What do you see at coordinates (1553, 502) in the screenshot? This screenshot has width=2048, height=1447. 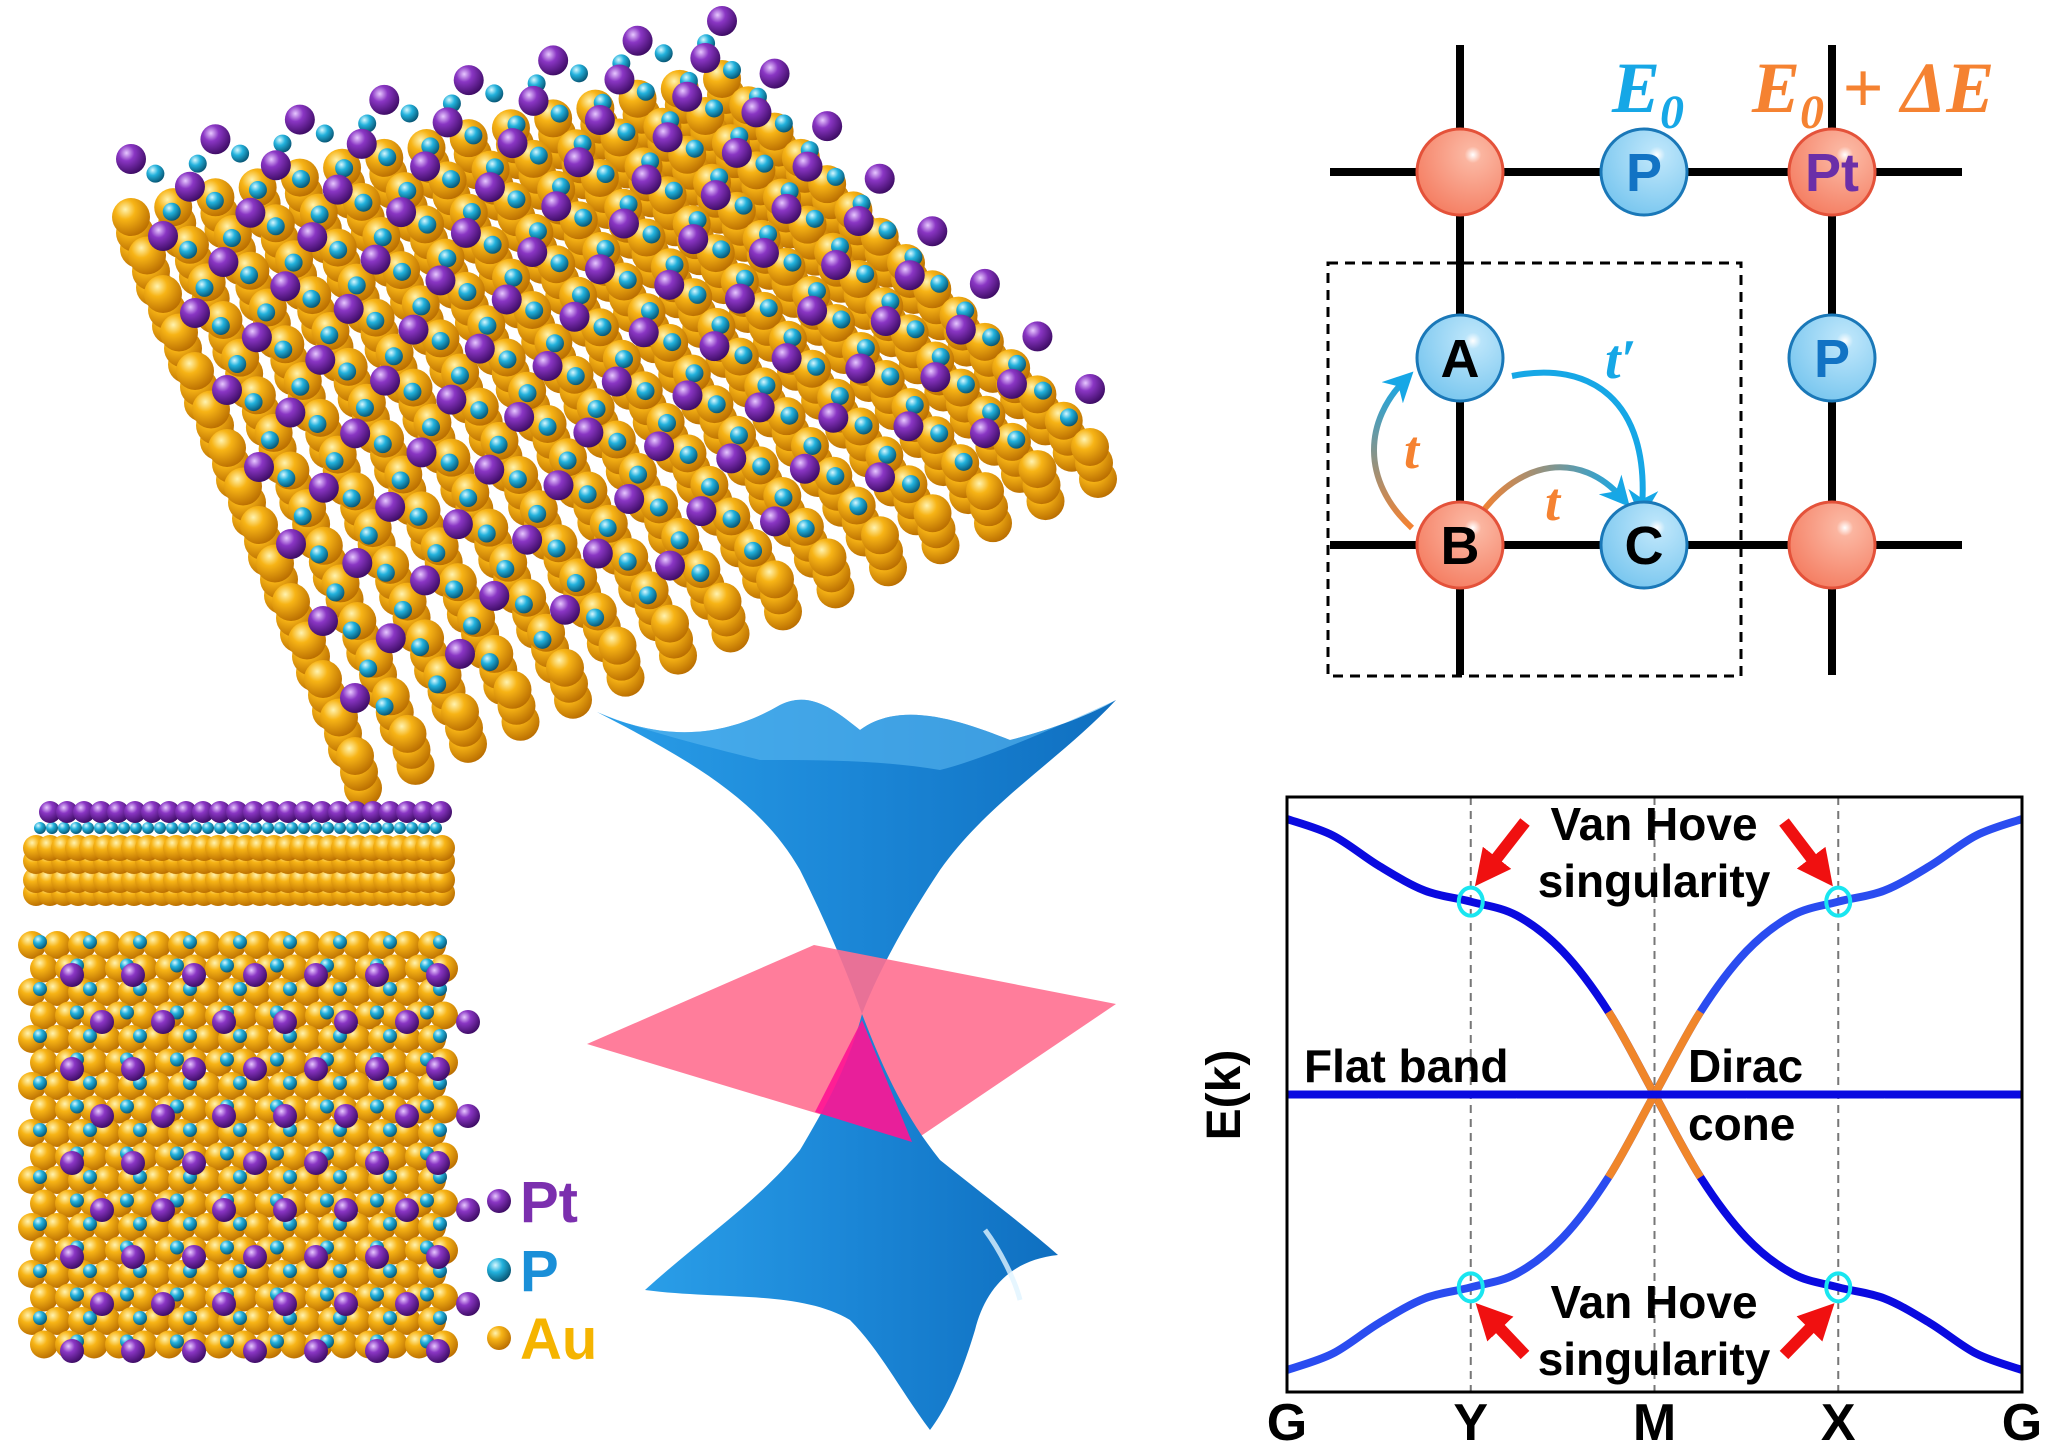 I see `hopping-t-bottom: t` at bounding box center [1553, 502].